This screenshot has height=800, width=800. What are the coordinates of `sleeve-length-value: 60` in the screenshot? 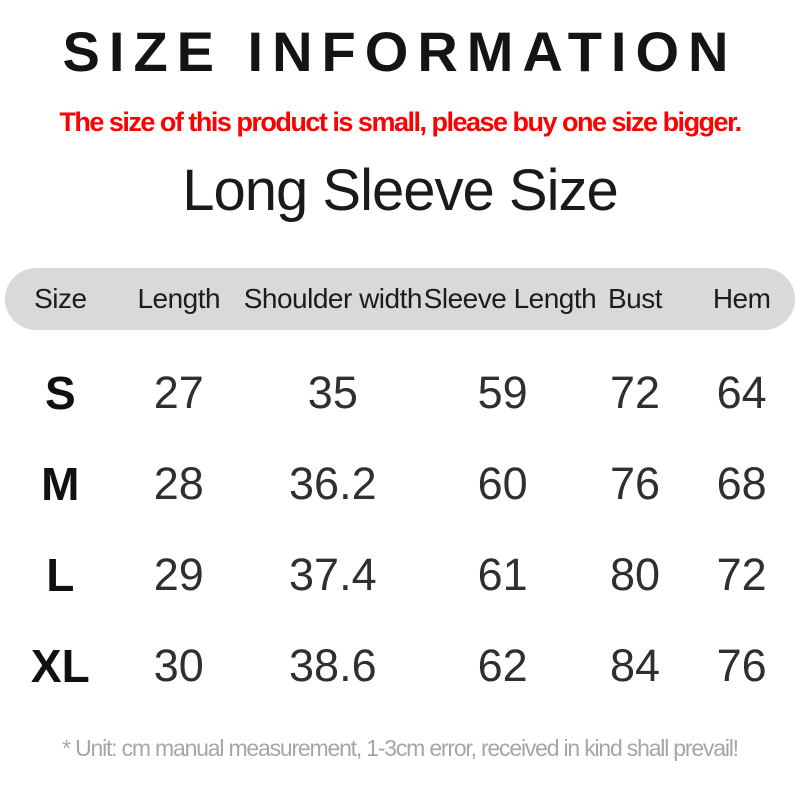 It's located at (502, 484).